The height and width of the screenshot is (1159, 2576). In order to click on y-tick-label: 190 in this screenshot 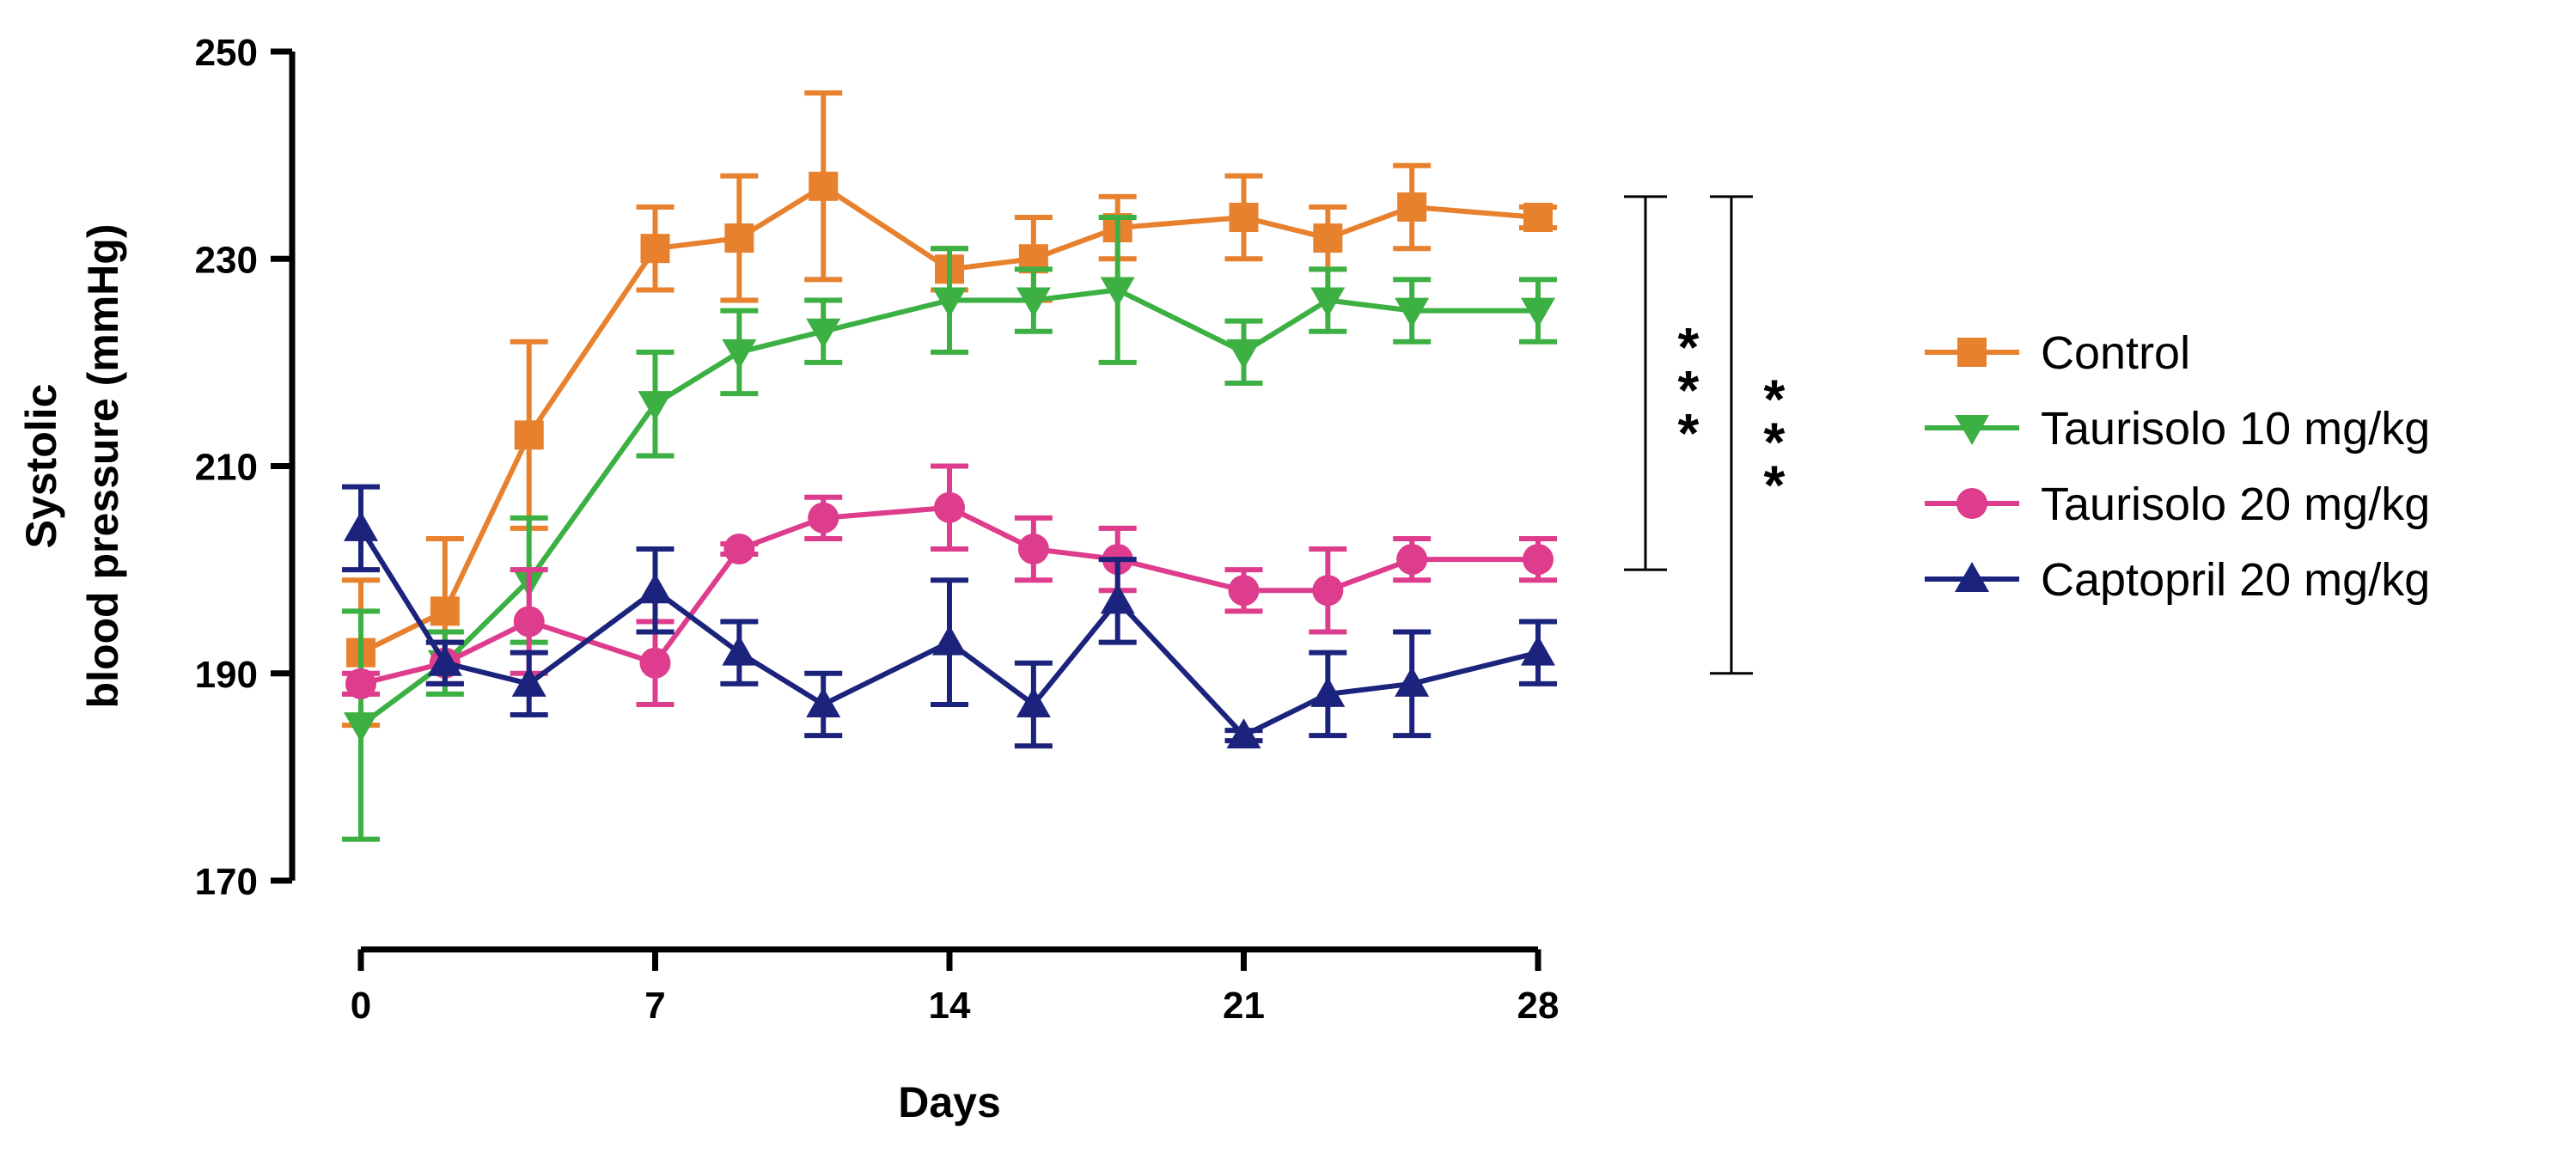, I will do `click(227, 675)`.